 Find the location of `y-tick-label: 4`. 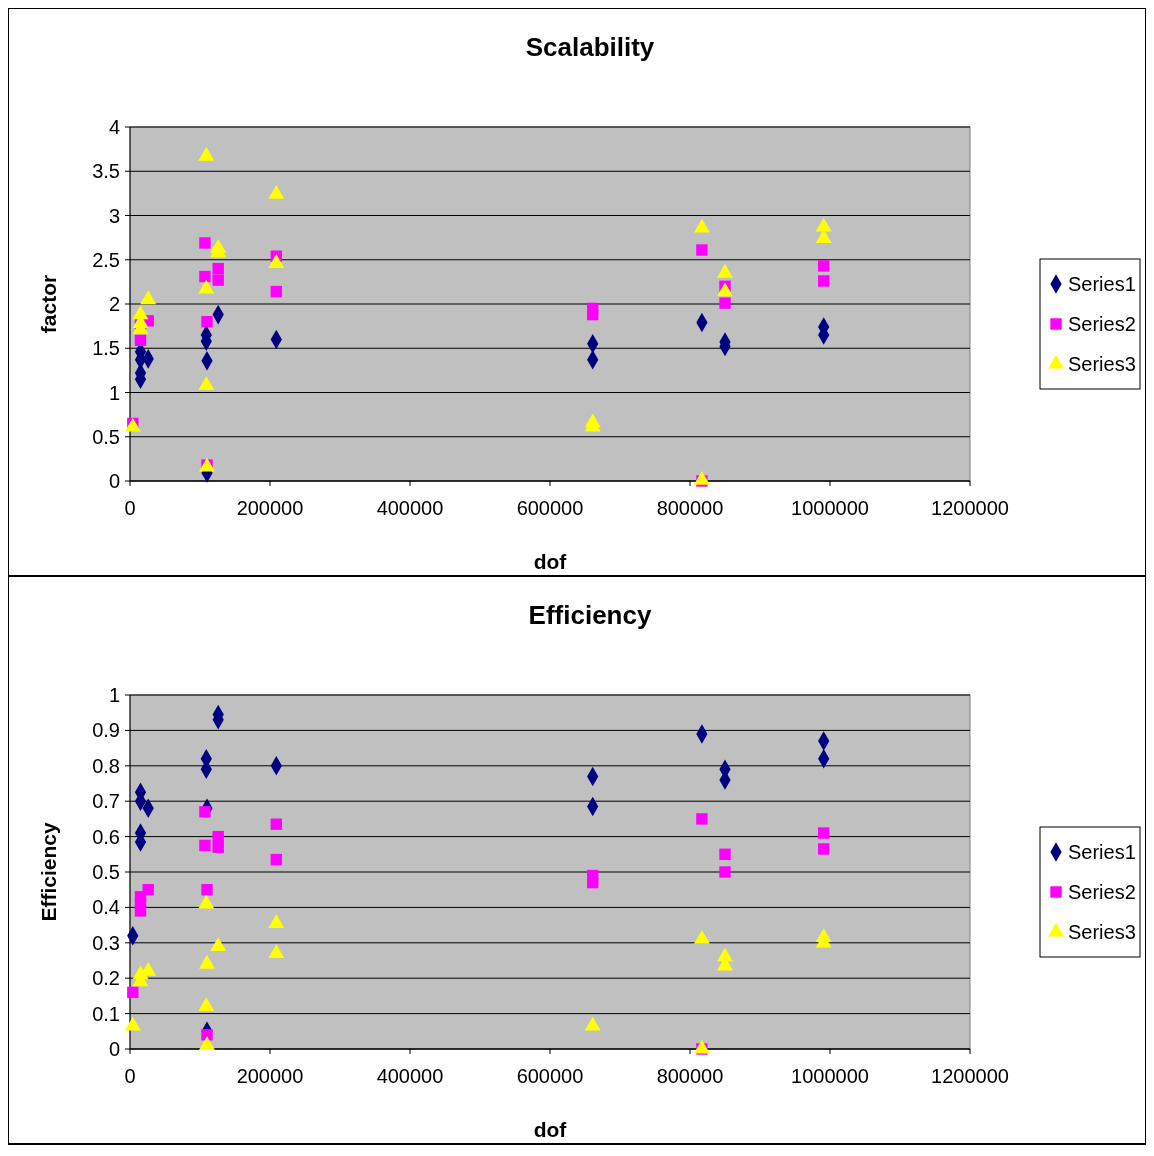

y-tick-label: 4 is located at coordinates (114, 127).